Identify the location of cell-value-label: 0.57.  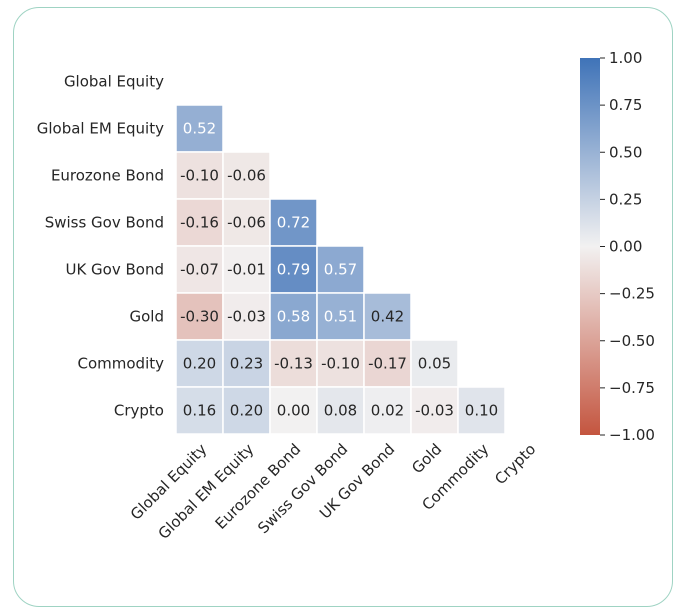
(340, 270).